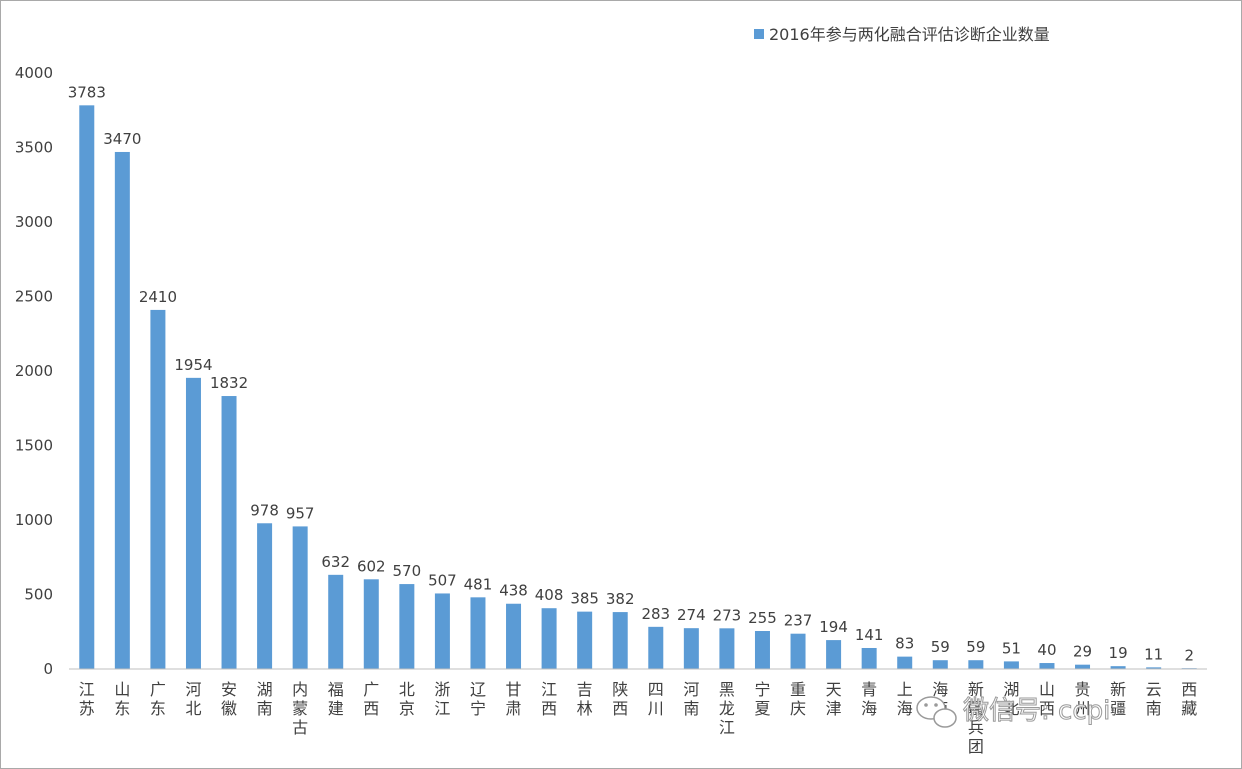 This screenshot has width=1242, height=769. I want to click on data-label: 438, so click(513, 591).